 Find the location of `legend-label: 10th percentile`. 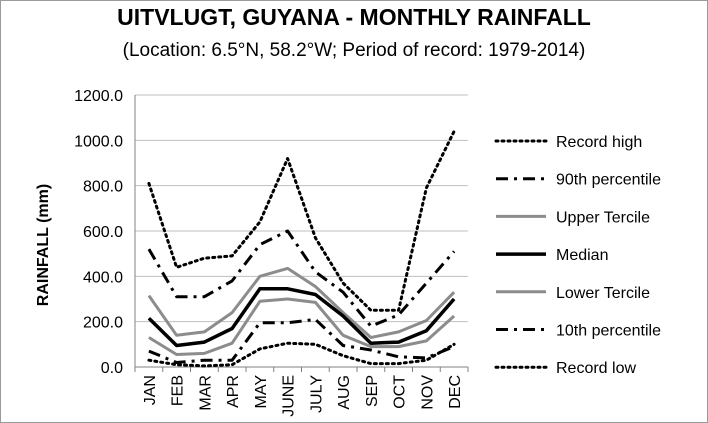

legend-label: 10th percentile is located at coordinates (608, 331).